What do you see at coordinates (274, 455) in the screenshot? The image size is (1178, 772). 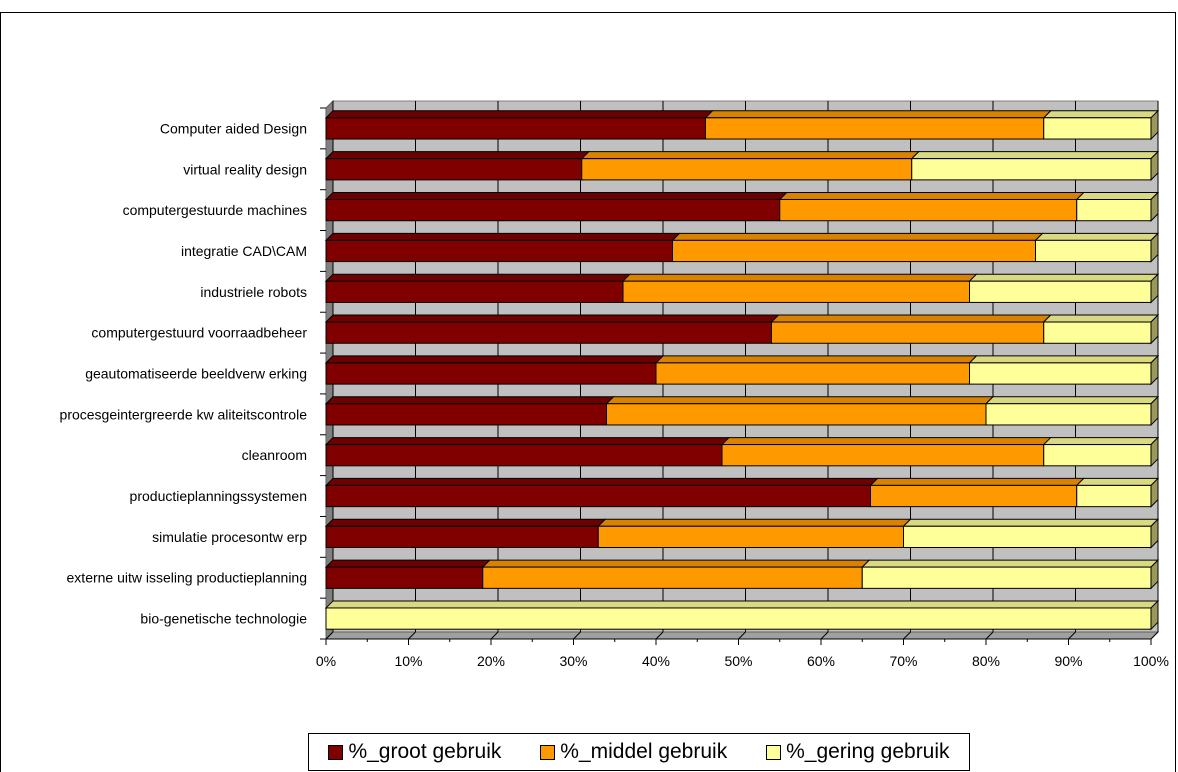 I see `category-label: cleanroom` at bounding box center [274, 455].